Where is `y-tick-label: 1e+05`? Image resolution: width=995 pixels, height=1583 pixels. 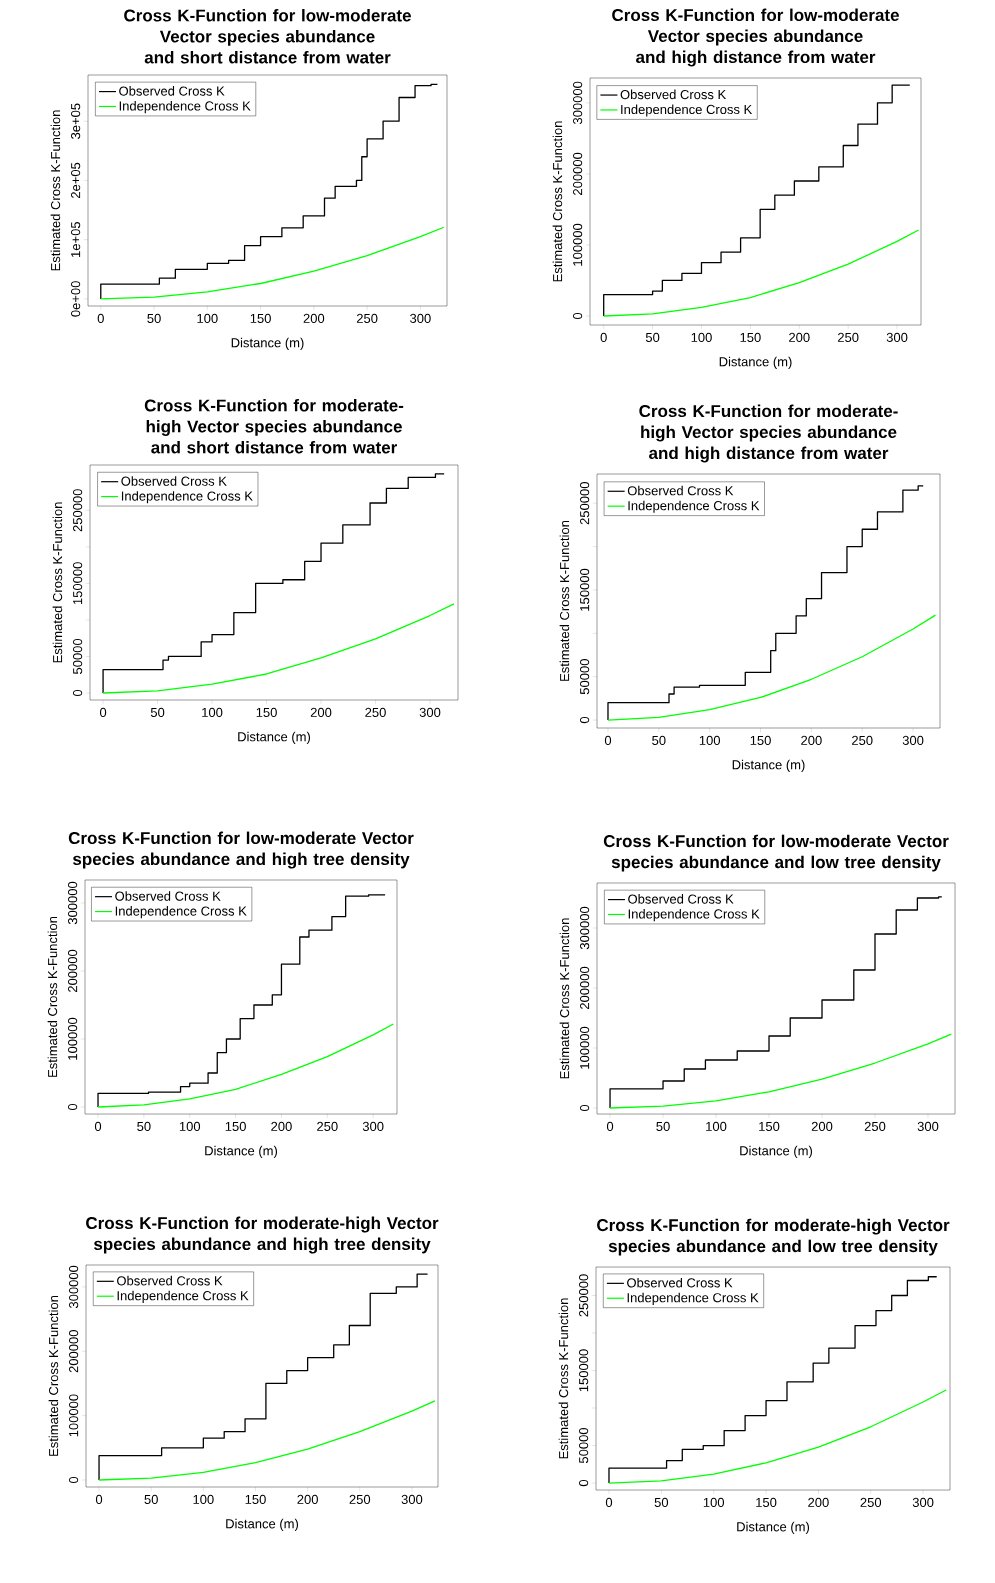 y-tick-label: 1e+05 is located at coordinates (76, 239).